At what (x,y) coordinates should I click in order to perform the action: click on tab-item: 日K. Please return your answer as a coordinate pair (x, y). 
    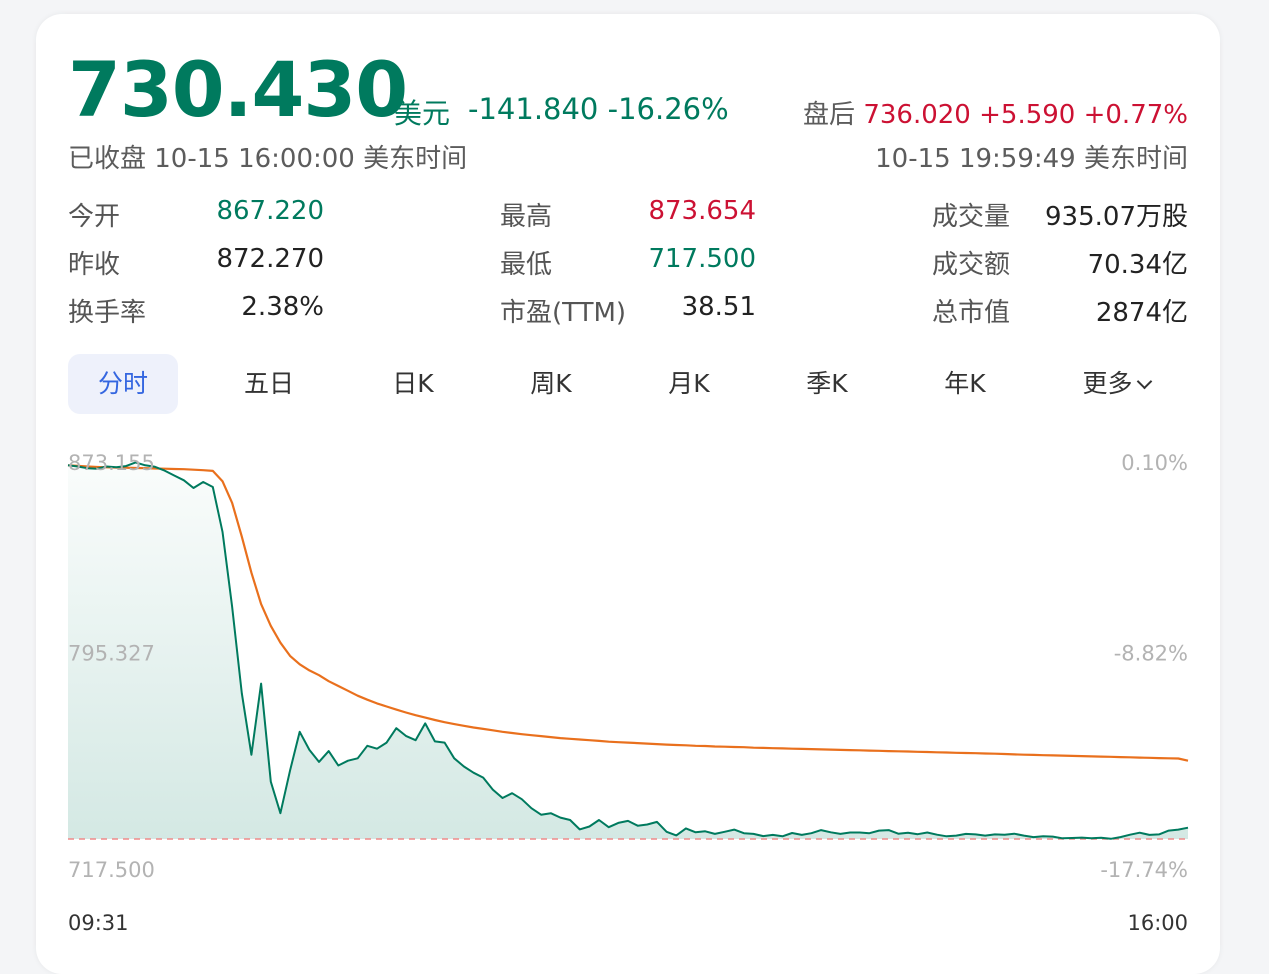
    Looking at the image, I should click on (413, 384).